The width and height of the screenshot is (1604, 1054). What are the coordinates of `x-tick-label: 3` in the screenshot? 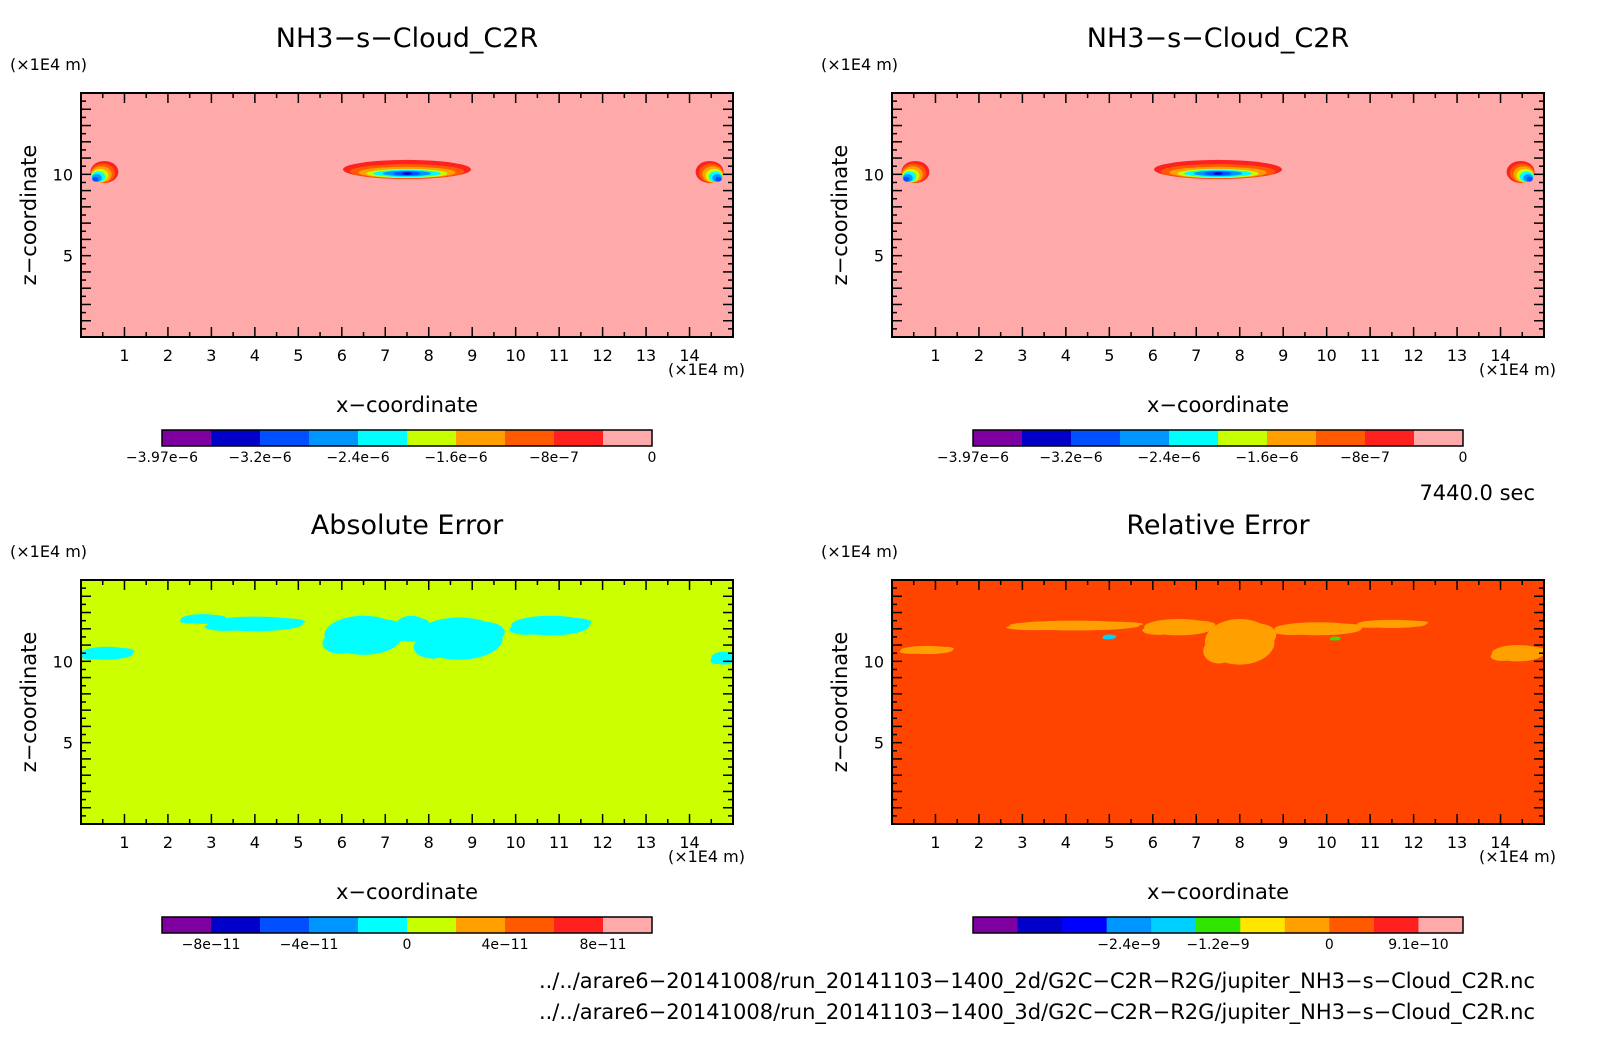 It's located at (211, 842).